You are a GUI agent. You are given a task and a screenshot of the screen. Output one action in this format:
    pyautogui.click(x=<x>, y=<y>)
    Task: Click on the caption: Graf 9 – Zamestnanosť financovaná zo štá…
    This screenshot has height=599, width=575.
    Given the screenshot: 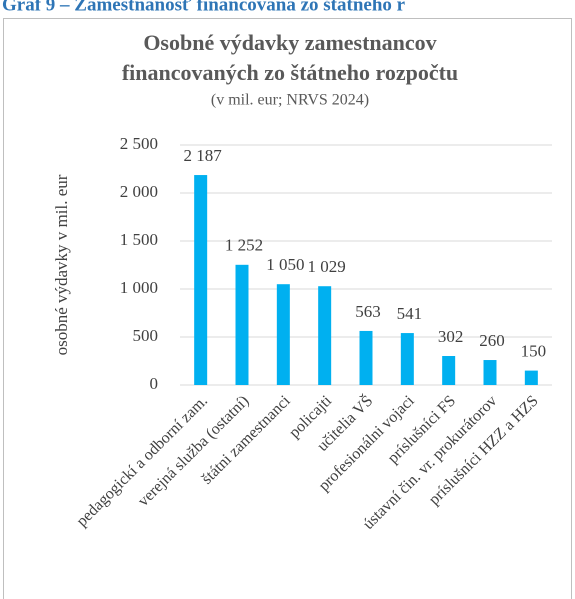 What is the action you would take?
    pyautogui.click(x=204, y=7)
    